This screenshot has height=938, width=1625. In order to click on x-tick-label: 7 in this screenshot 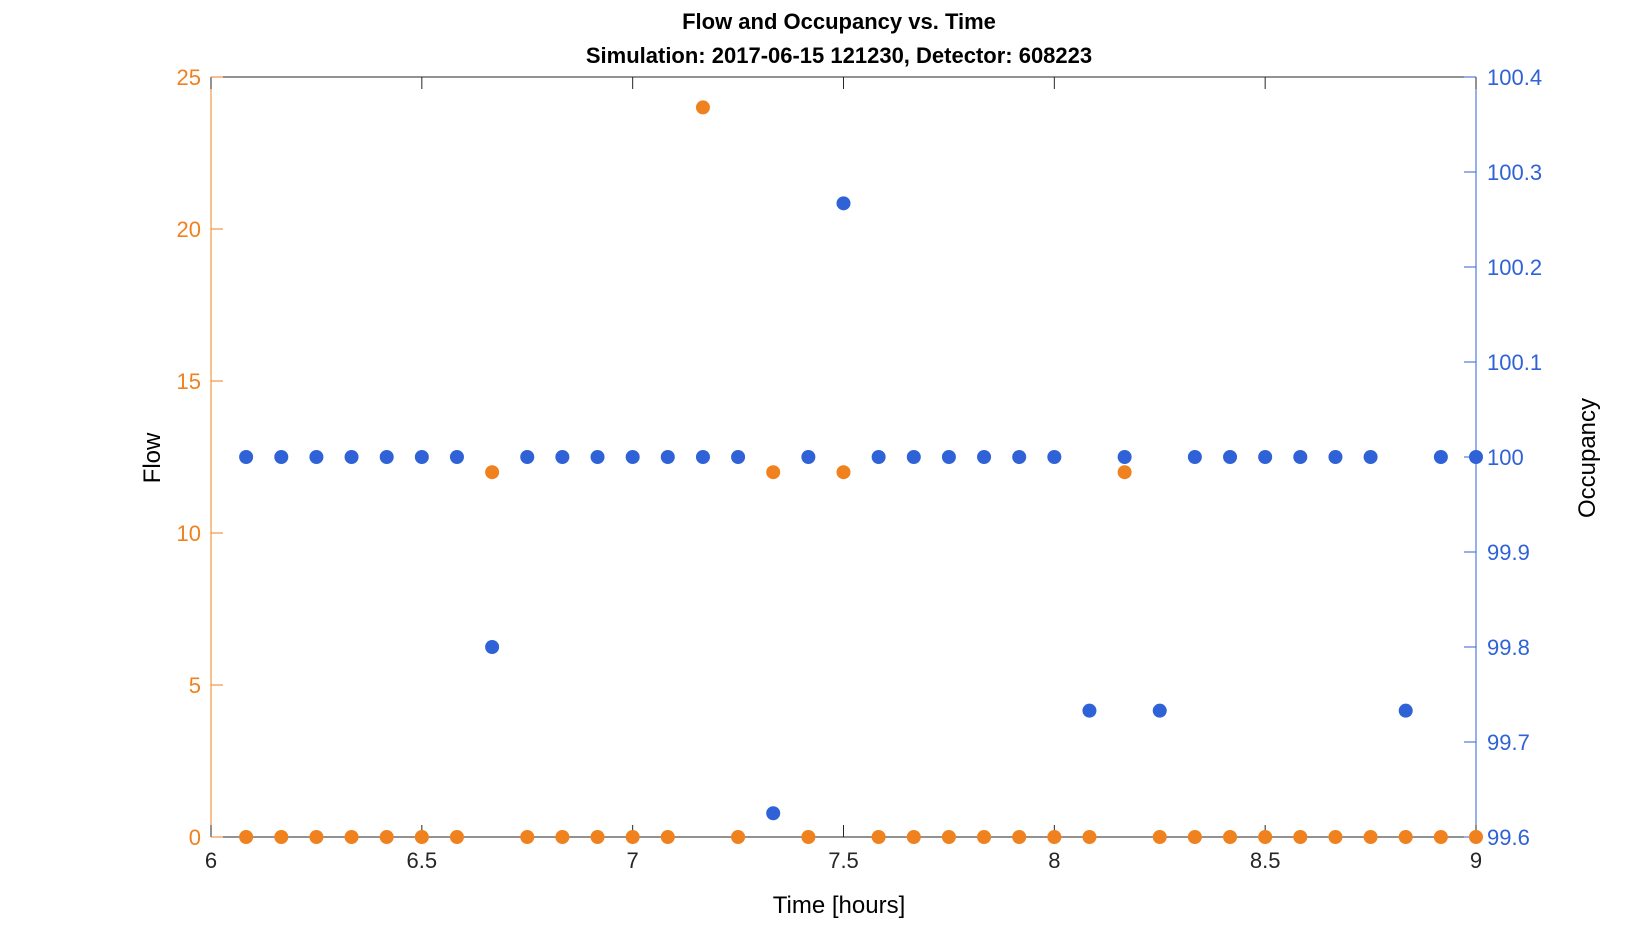, I will do `click(633, 860)`.